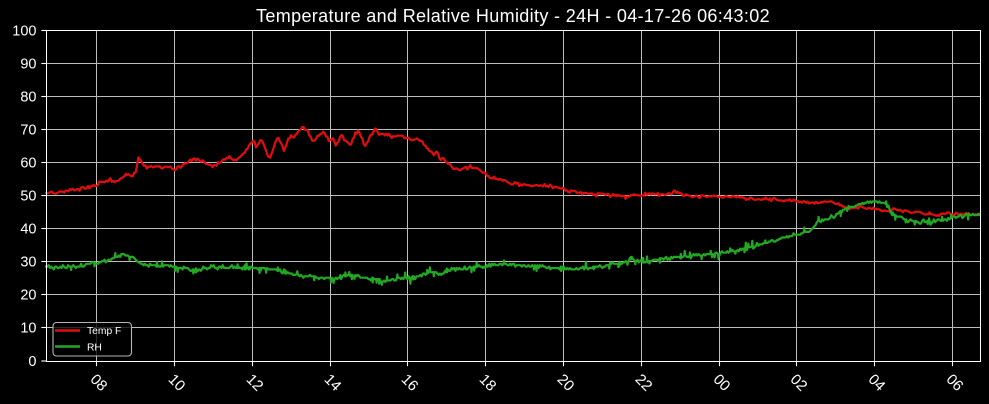 The width and height of the screenshot is (989, 404). Describe the element at coordinates (28, 230) in the screenshot. I see `svg-text: 40` at that location.